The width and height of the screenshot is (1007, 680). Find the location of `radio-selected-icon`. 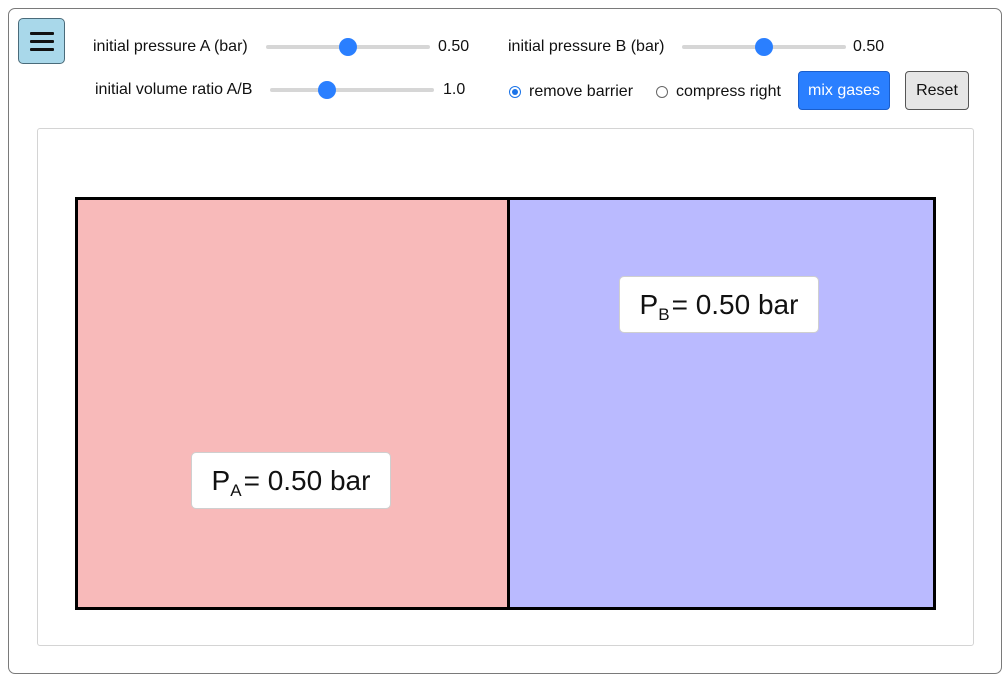

radio-selected-icon is located at coordinates (515, 92).